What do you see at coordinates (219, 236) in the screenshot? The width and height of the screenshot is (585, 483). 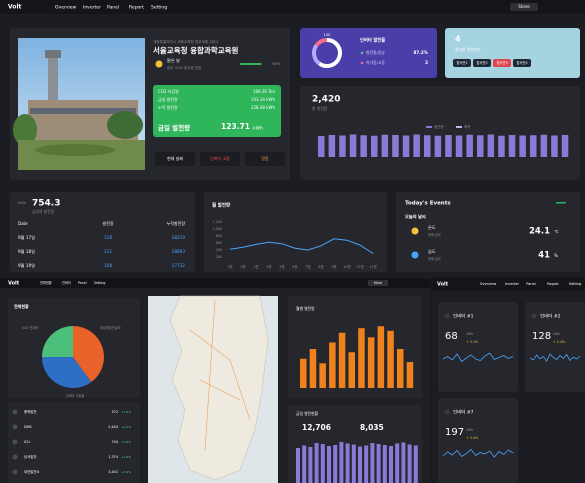 I see `y-tick-label: 800` at bounding box center [219, 236].